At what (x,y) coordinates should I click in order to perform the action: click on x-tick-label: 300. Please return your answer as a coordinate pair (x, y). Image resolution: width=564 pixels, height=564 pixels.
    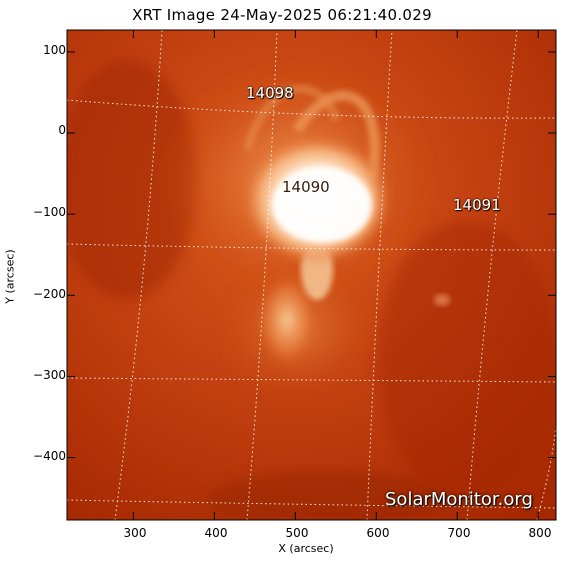
    Looking at the image, I should click on (135, 533).